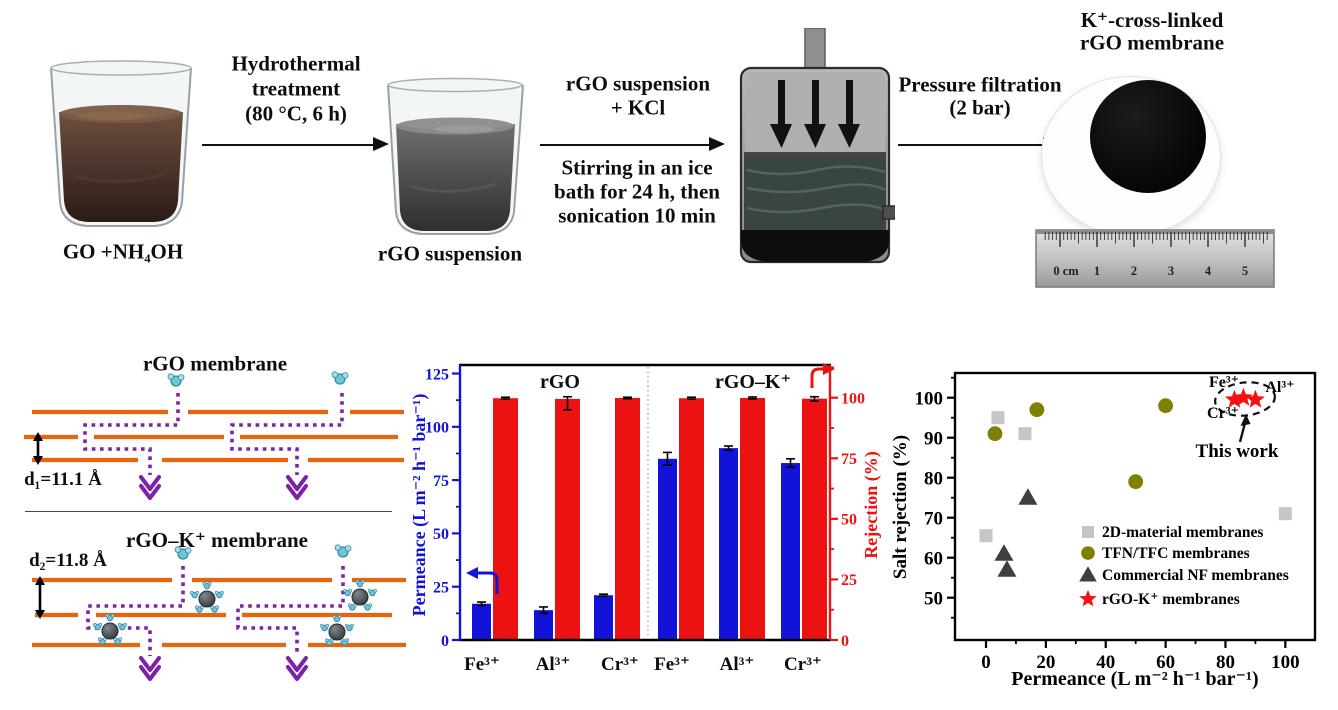  What do you see at coordinates (68, 560) in the screenshot?
I see `d2-spacing-label: d₂=11.8 Å` at bounding box center [68, 560].